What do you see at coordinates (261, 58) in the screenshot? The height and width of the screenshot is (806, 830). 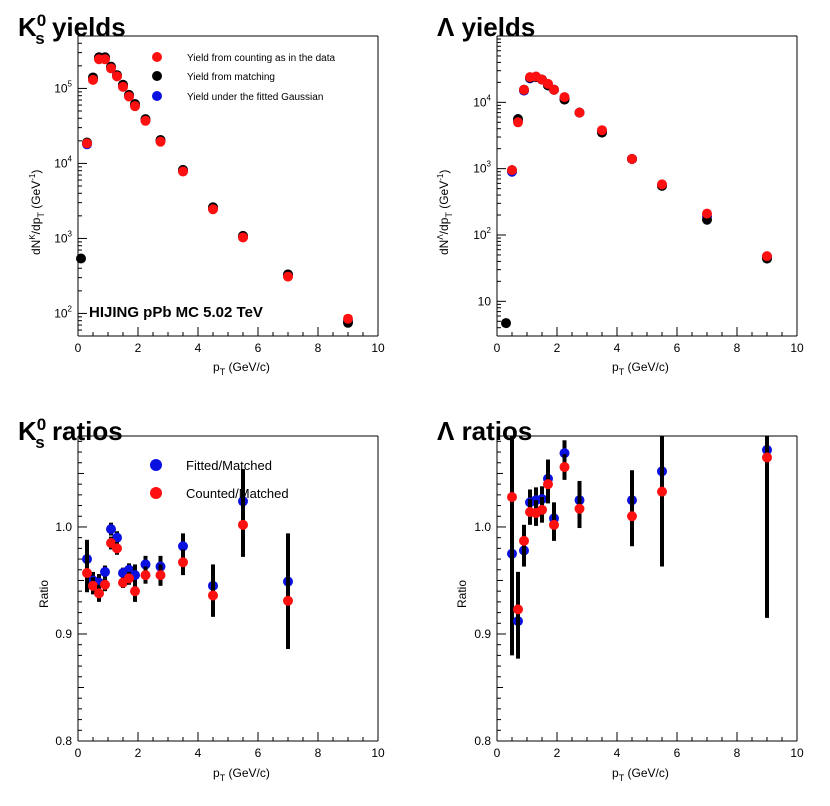 I see `legend-entry: Yield from counting as in the data` at bounding box center [261, 58].